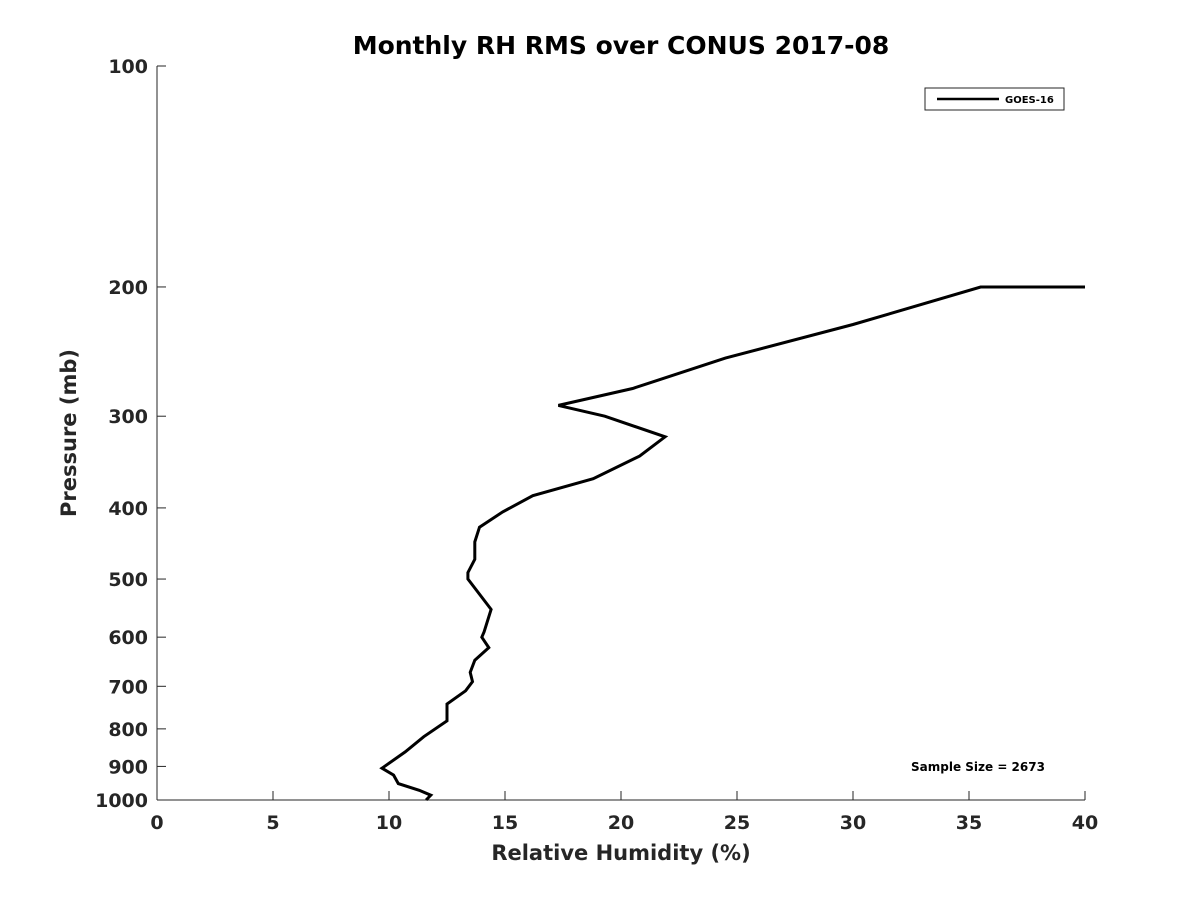 The image size is (1200, 900). What do you see at coordinates (130, 434) in the screenshot?
I see `y-axis-ticks: 100 200 300 400 500 600 700 800 900 1000` at bounding box center [130, 434].